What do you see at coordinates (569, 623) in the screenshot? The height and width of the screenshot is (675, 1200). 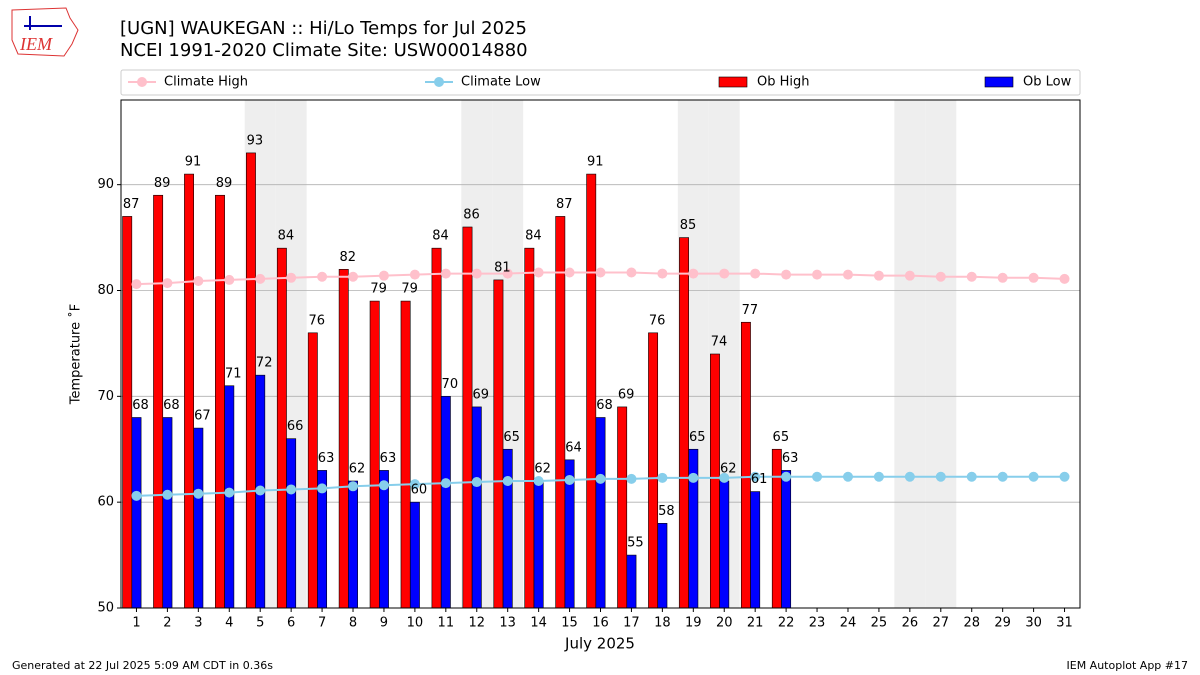 I see `x-tick-label: 15` at bounding box center [569, 623].